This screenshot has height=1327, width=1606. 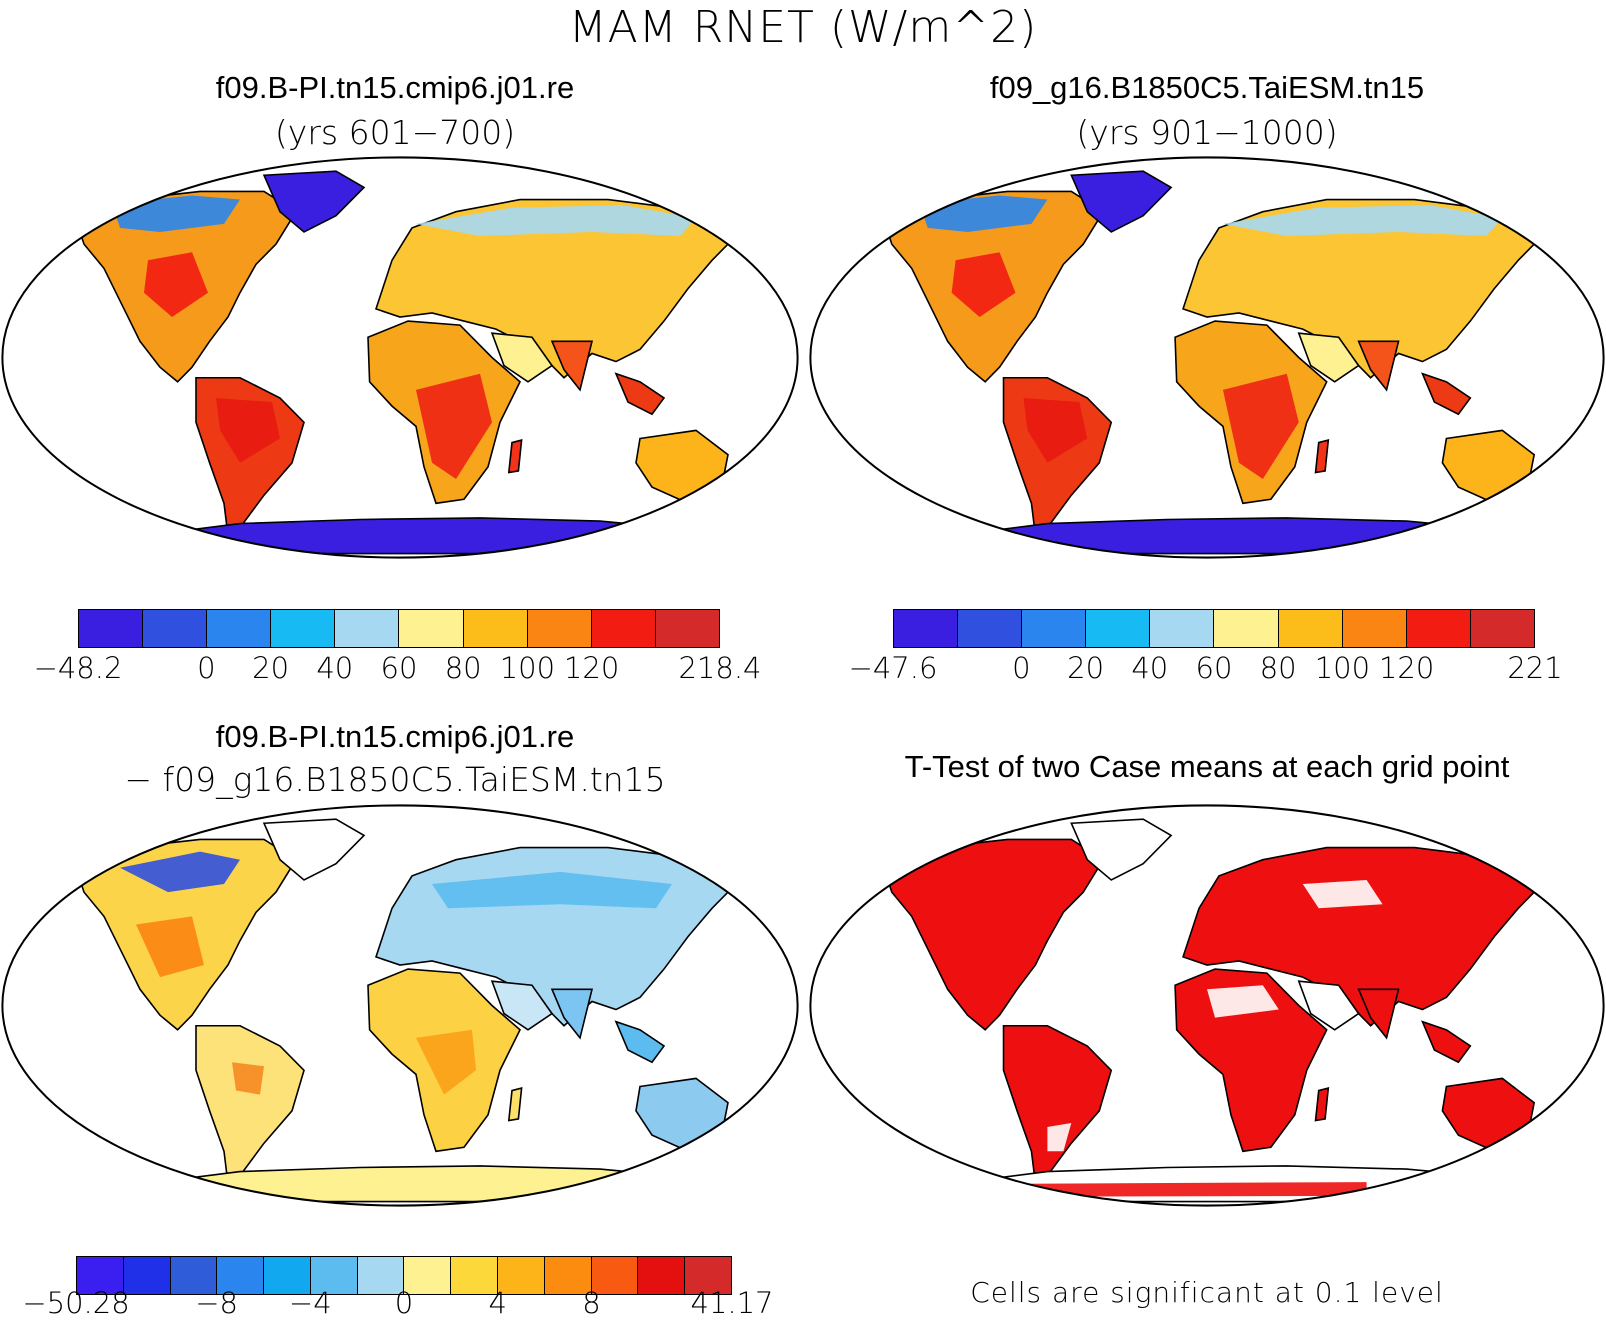 What do you see at coordinates (893, 668) in the screenshot?
I see `colorbar-tick-label: −47.6` at bounding box center [893, 668].